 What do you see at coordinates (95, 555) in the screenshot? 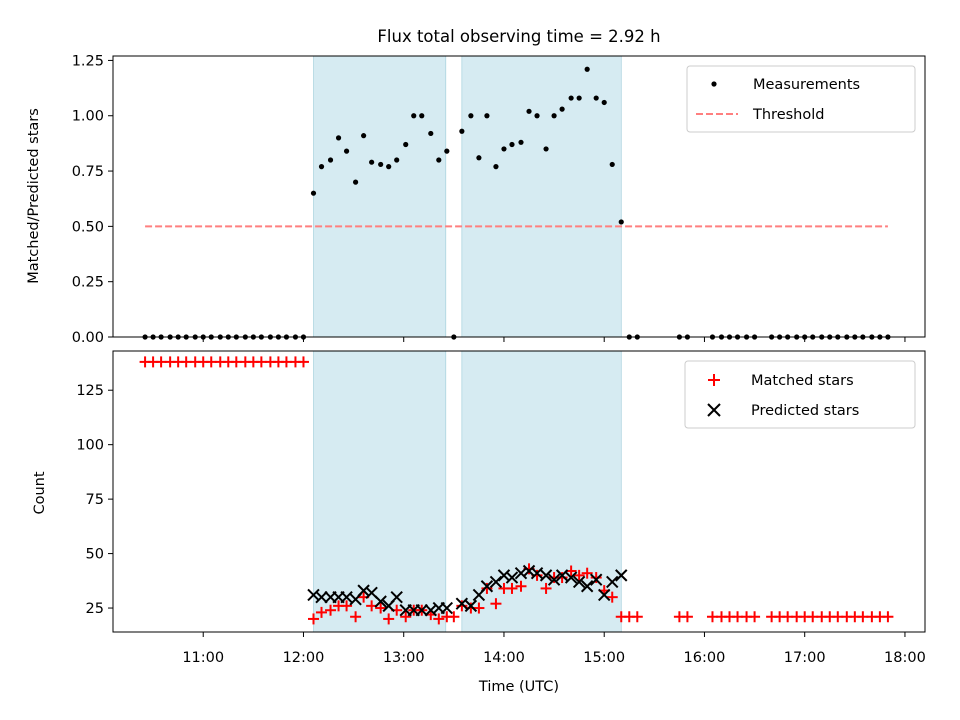
I see `bottom-y-tick-label: 50` at bounding box center [95, 555].